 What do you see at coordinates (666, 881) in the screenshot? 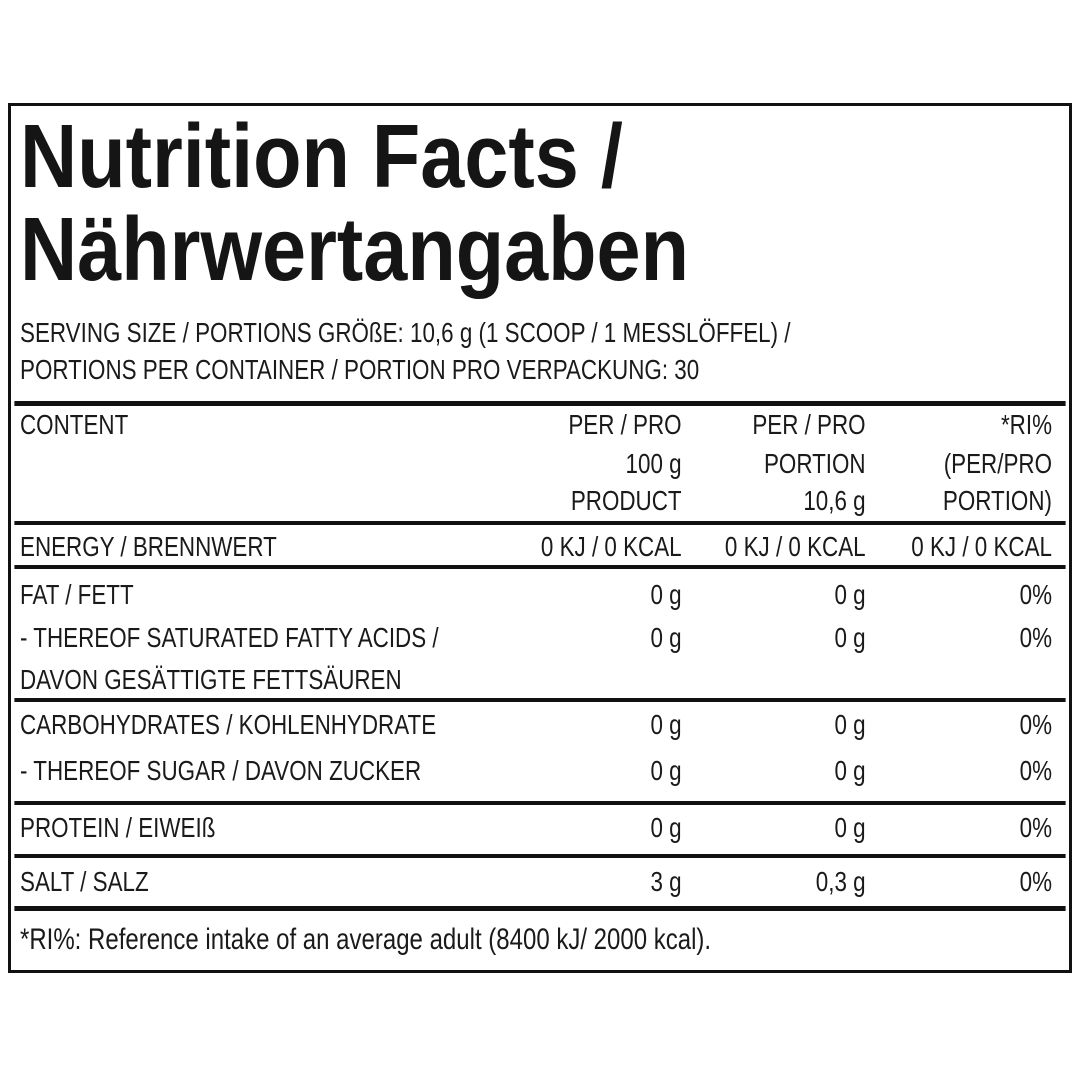
I see `nutrient-value: 3 g` at bounding box center [666, 881].